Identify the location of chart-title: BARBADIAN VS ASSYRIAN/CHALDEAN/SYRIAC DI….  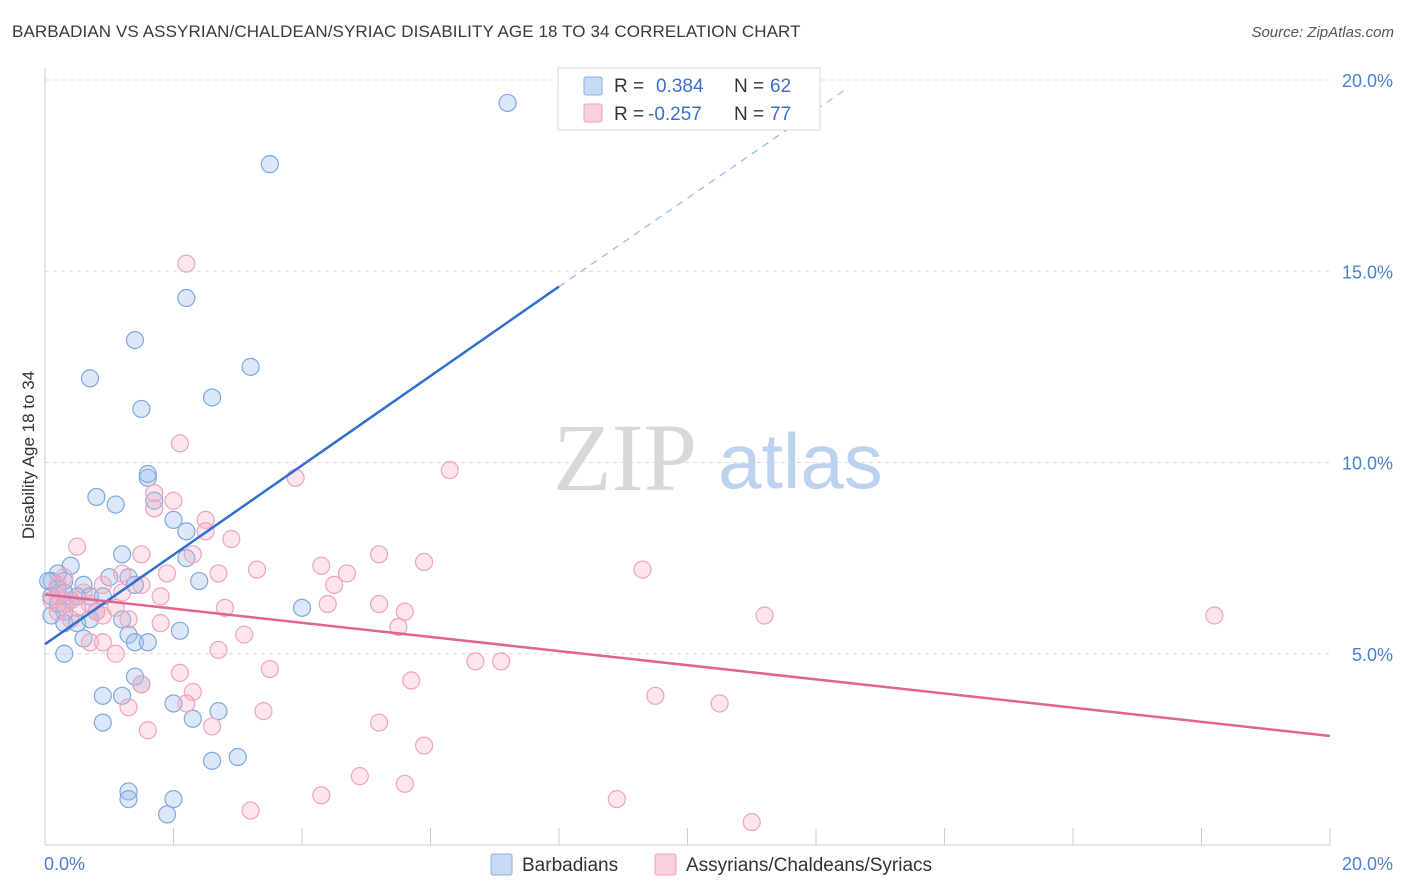
(406, 31).